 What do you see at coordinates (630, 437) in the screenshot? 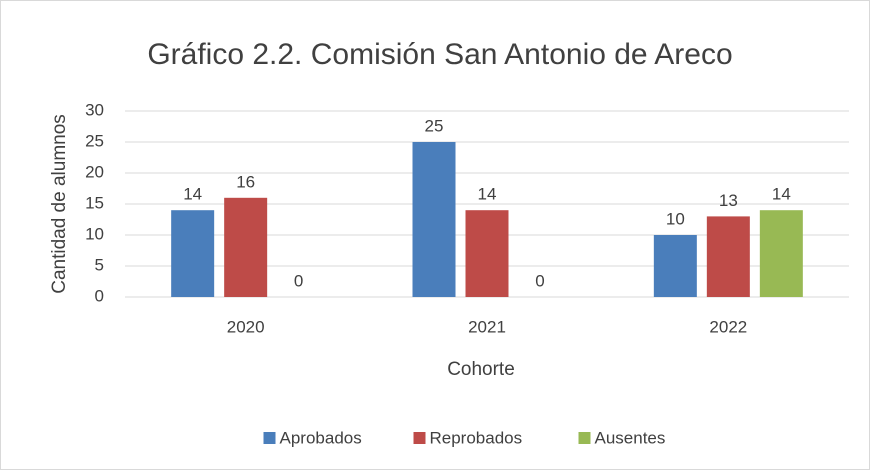
I see `legend-label: Ausentes` at bounding box center [630, 437].